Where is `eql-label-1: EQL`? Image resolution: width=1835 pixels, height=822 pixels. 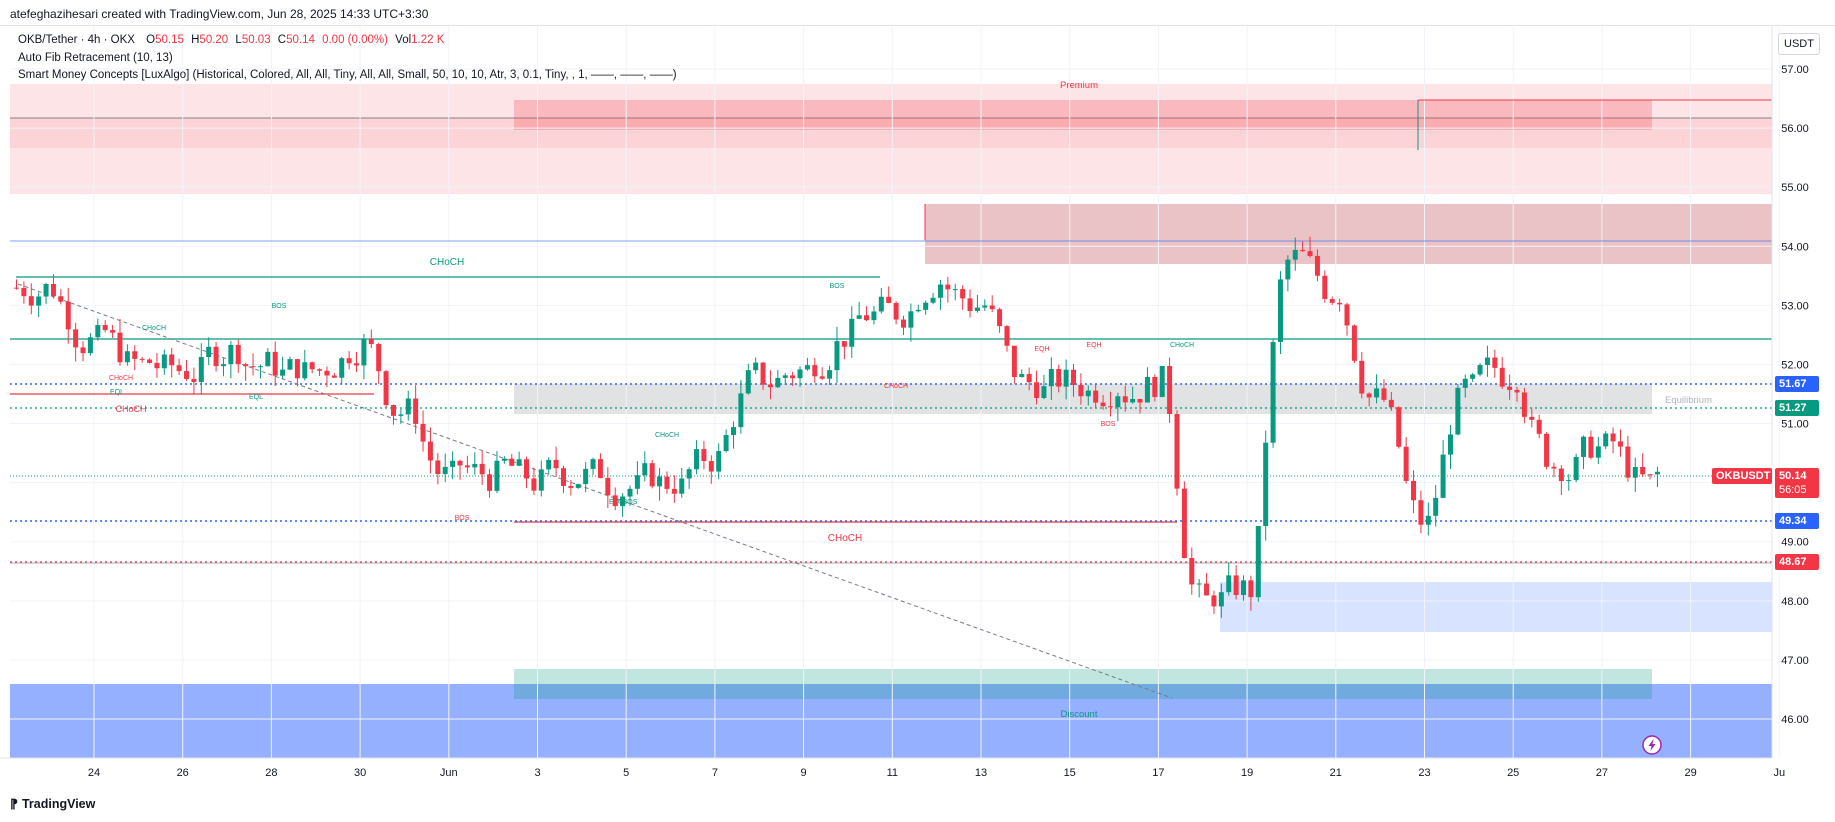
eql-label-1: EQL is located at coordinates (117, 392).